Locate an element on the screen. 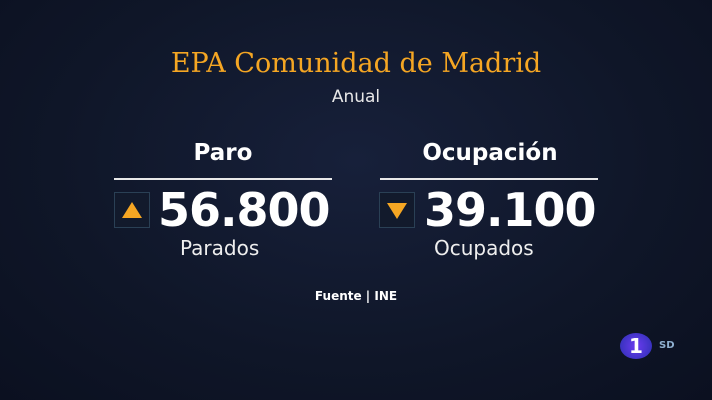 This screenshot has width=712, height=400. triangle-up-icon is located at coordinates (132, 210).